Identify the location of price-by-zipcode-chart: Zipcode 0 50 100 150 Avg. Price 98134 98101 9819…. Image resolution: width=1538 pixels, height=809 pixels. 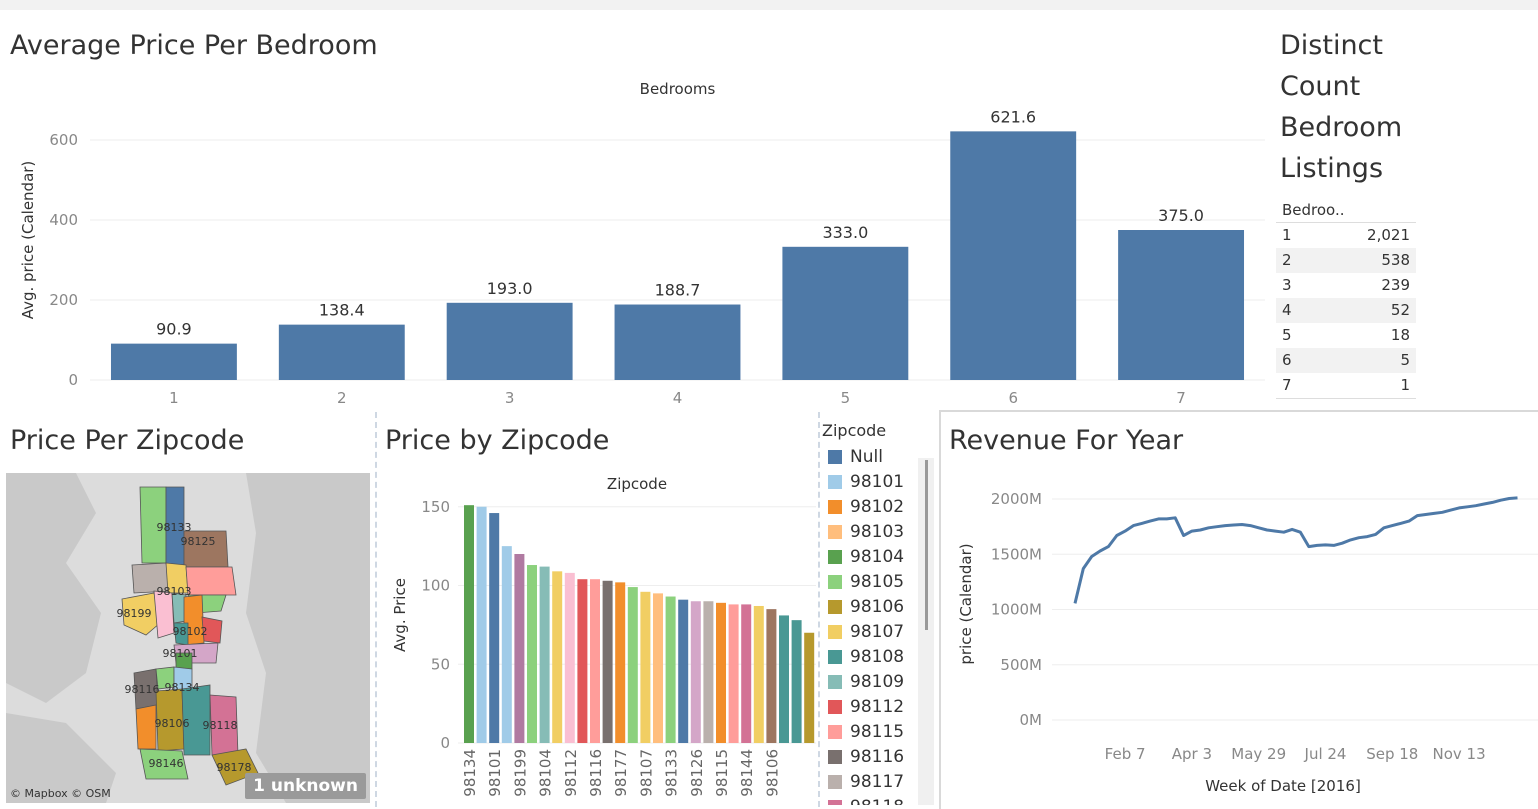
(603, 636).